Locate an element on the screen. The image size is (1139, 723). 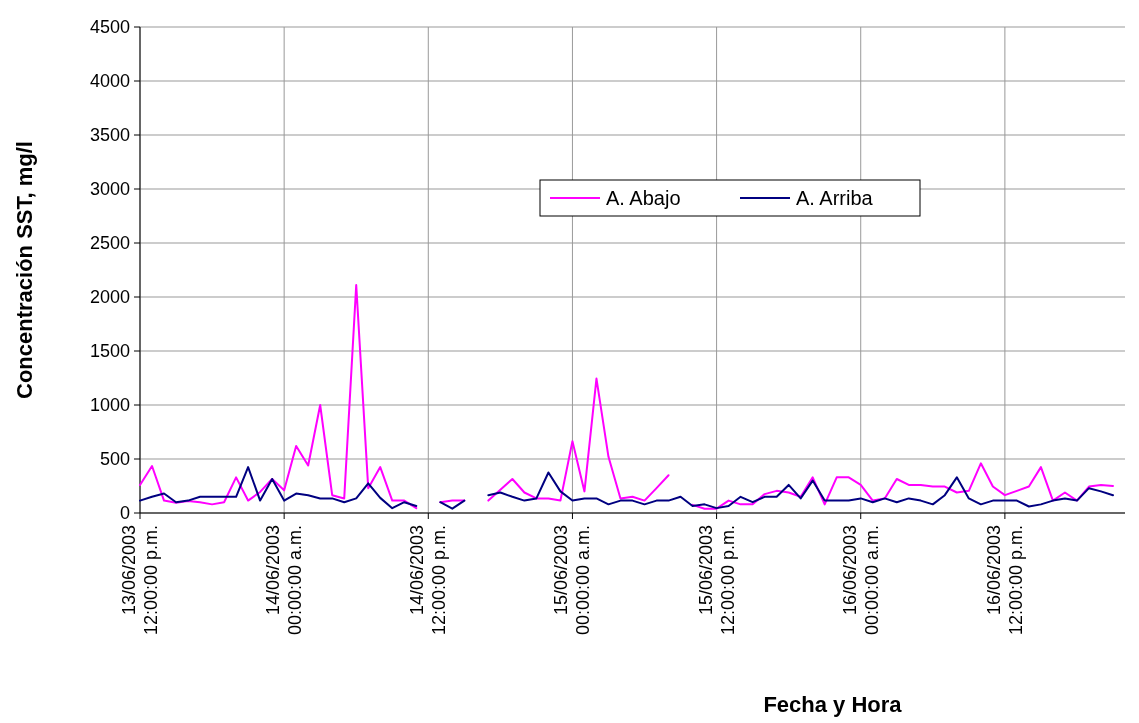
legend-label: A. Arriba is located at coordinates (835, 198).